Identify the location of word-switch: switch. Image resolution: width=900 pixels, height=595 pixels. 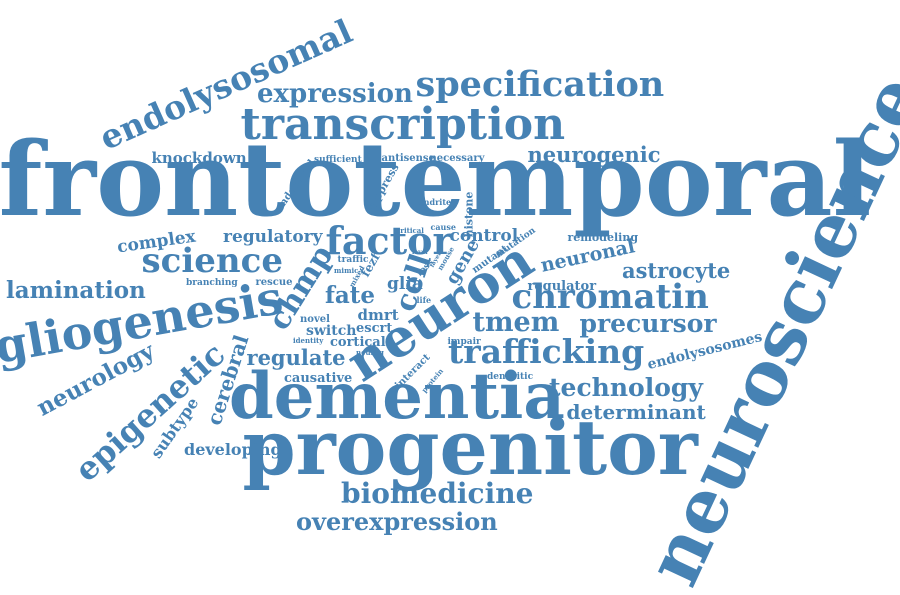
(331, 331).